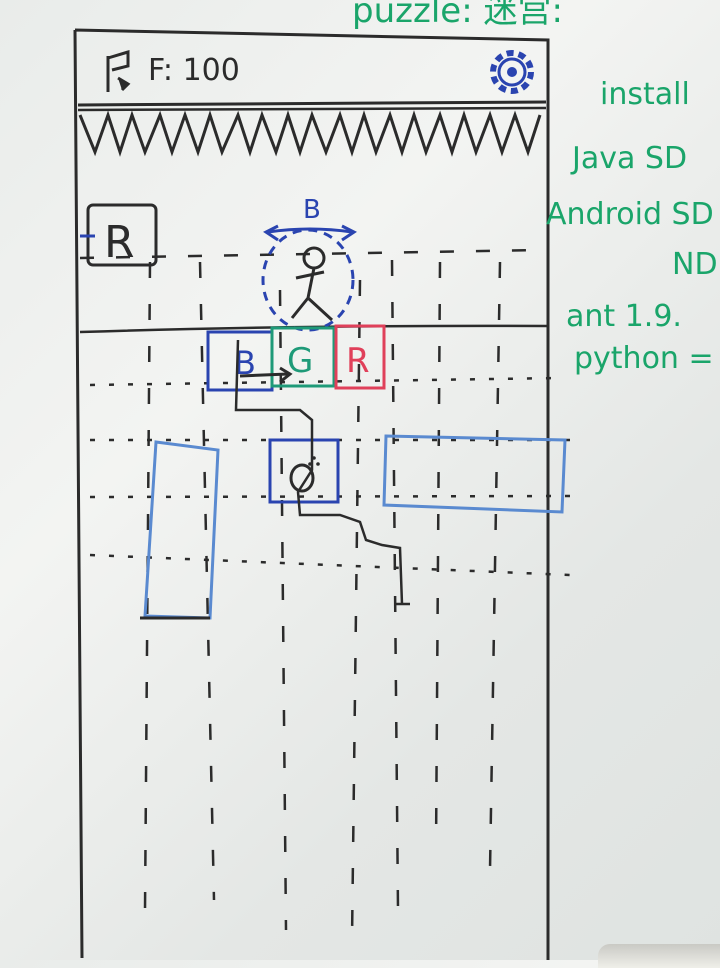 The width and height of the screenshot is (720, 968). I want to click on direction-label: B, so click(312, 210).